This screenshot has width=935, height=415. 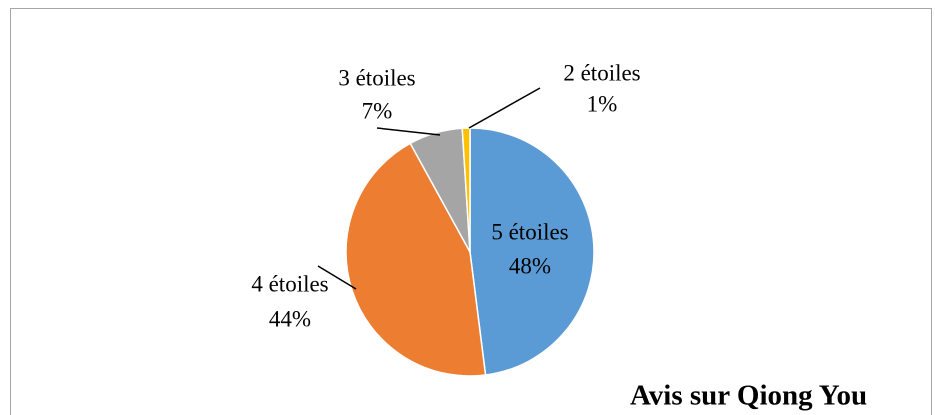 I want to click on slice-label: 3 étoiles, so click(x=376, y=77).